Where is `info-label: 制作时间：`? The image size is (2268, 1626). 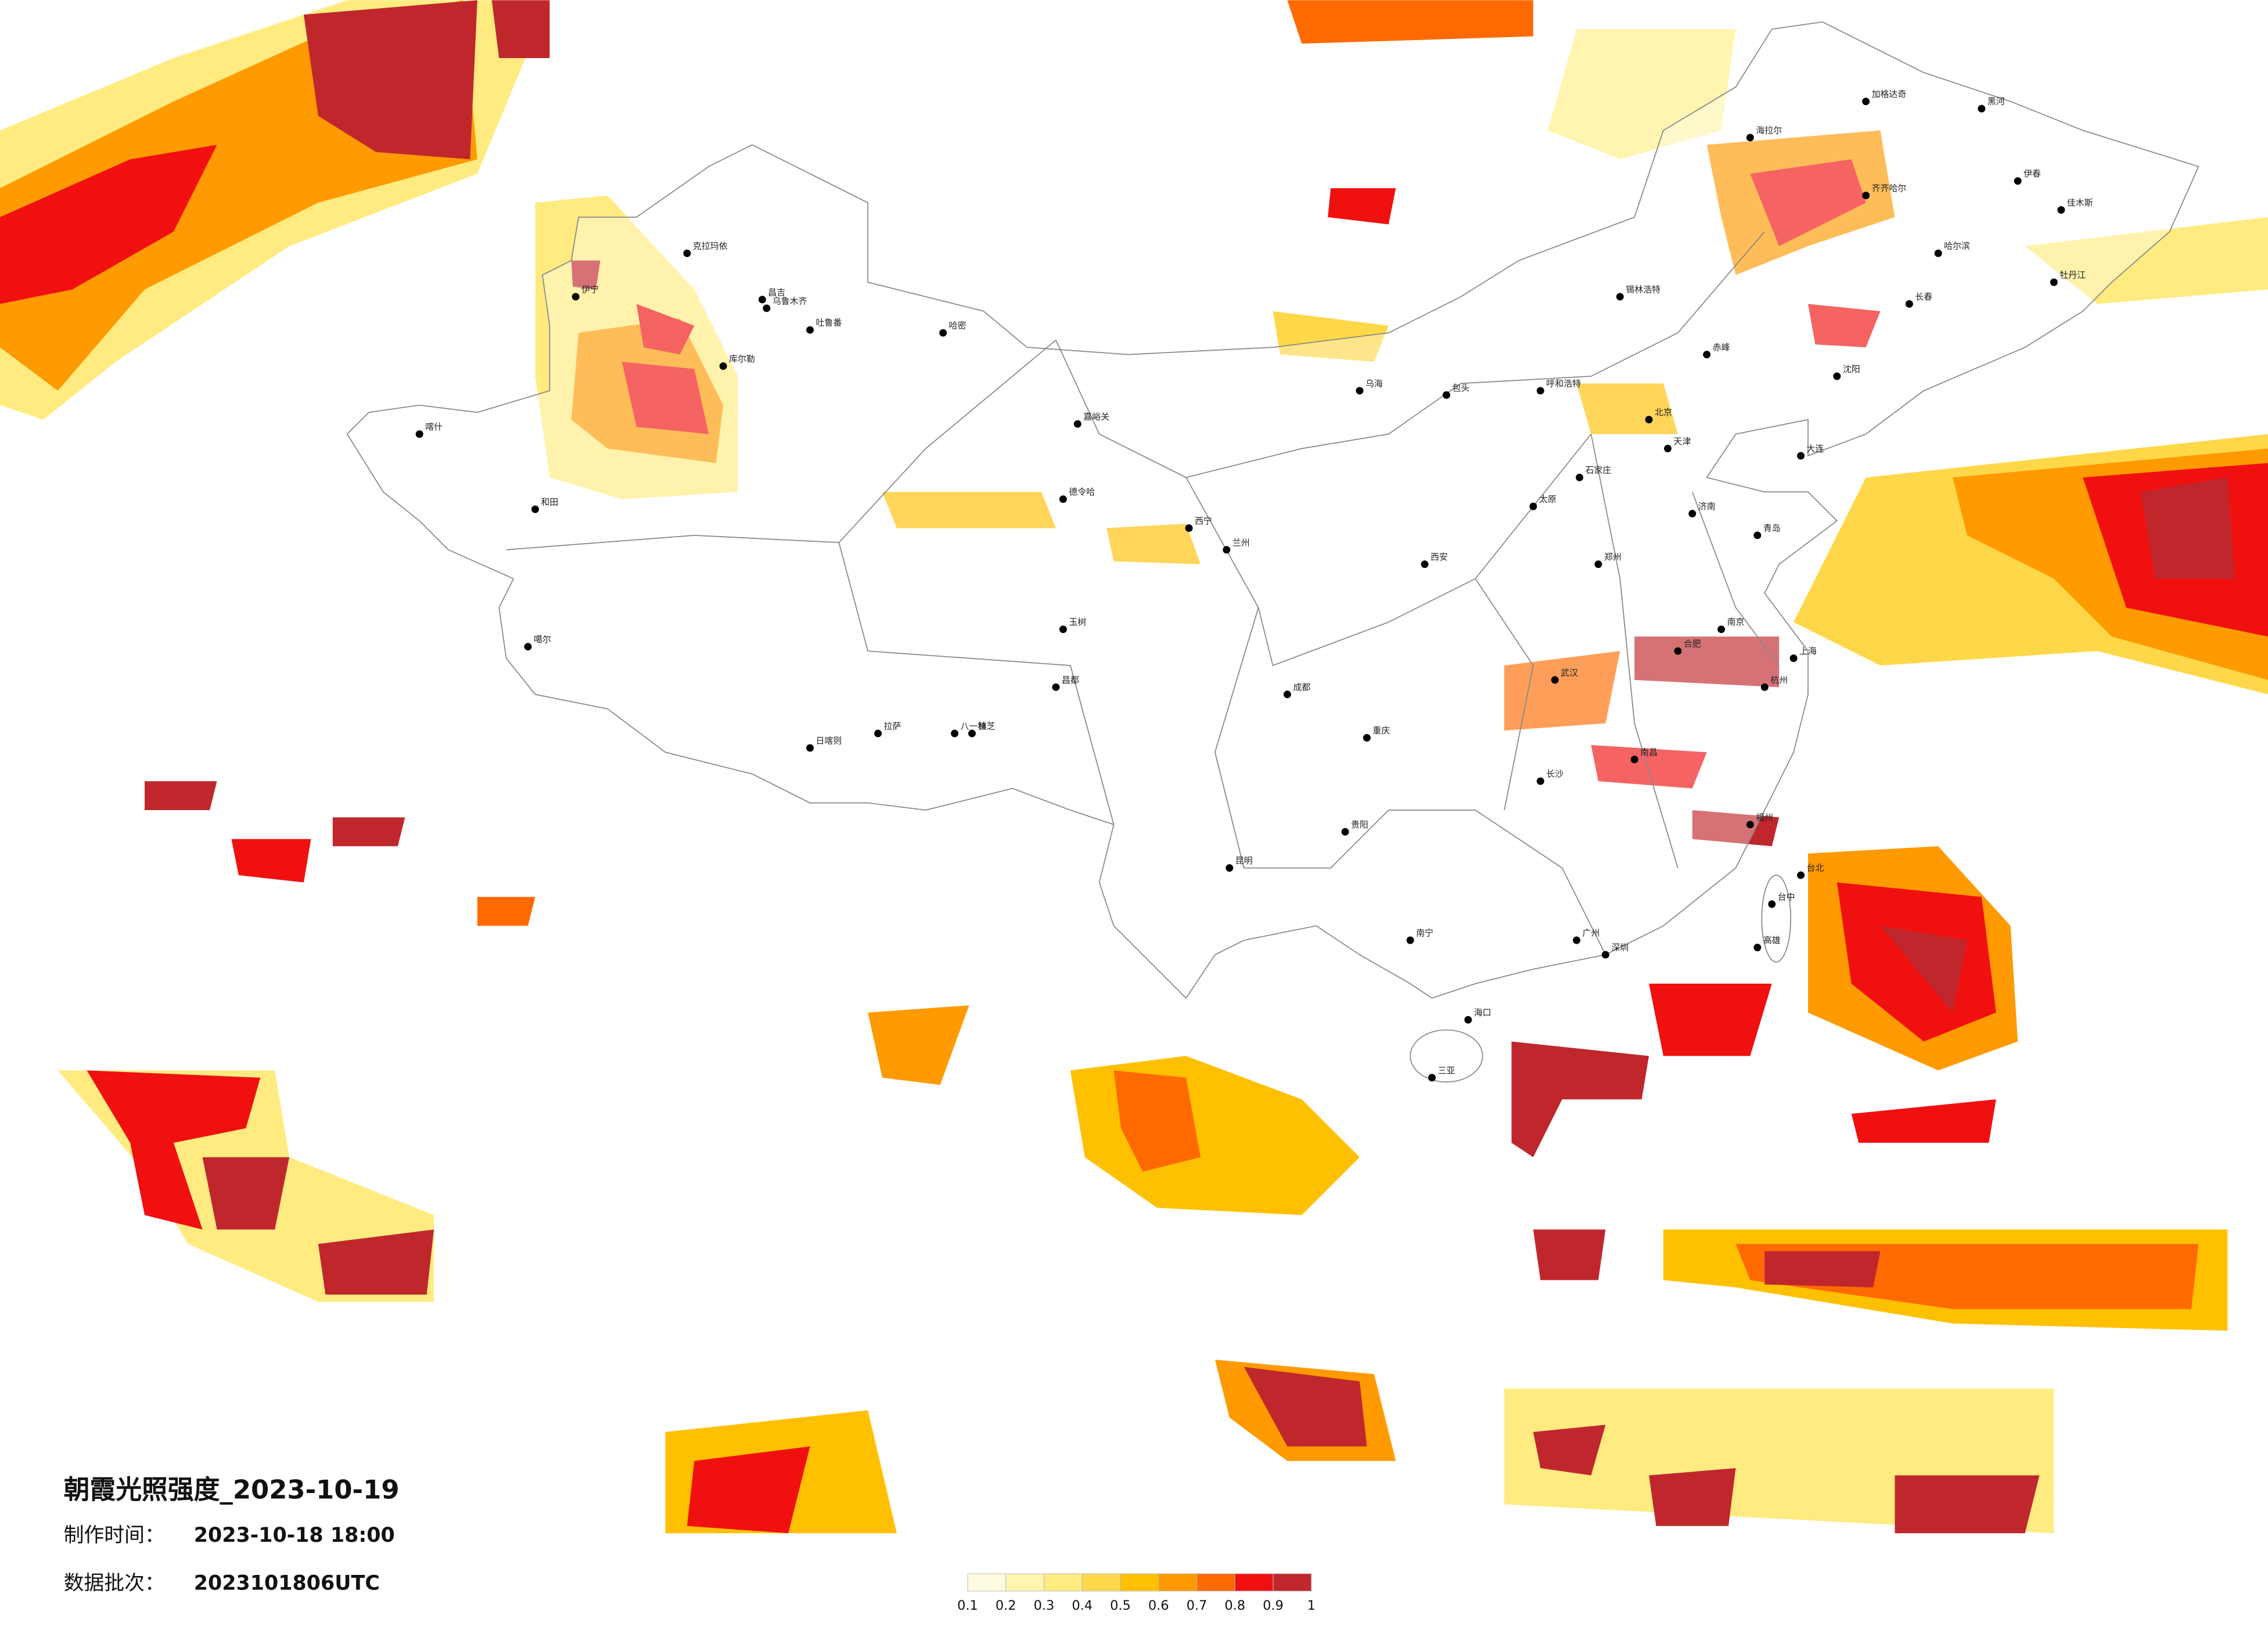 info-label: 制作时间： is located at coordinates (114, 1535).